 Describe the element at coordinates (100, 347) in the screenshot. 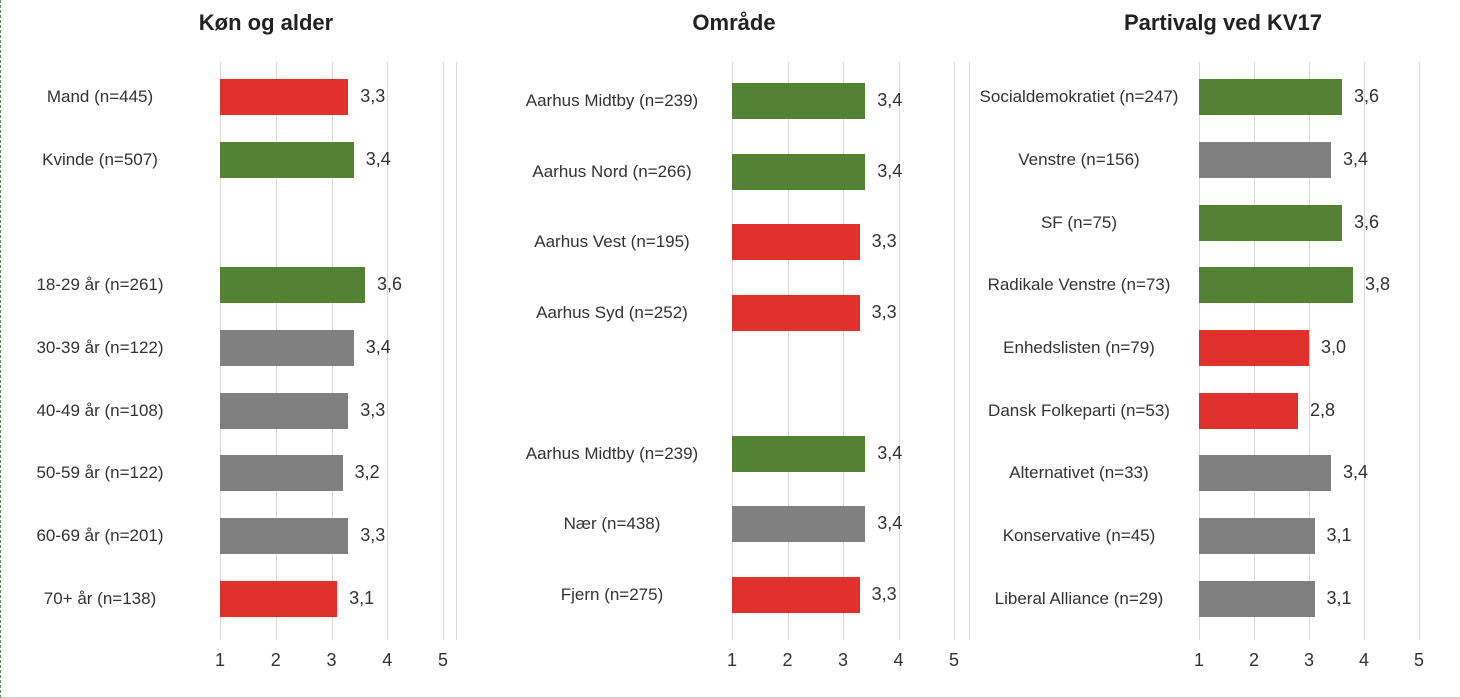

I see `category-label: 30-39 år (n=122)` at that location.